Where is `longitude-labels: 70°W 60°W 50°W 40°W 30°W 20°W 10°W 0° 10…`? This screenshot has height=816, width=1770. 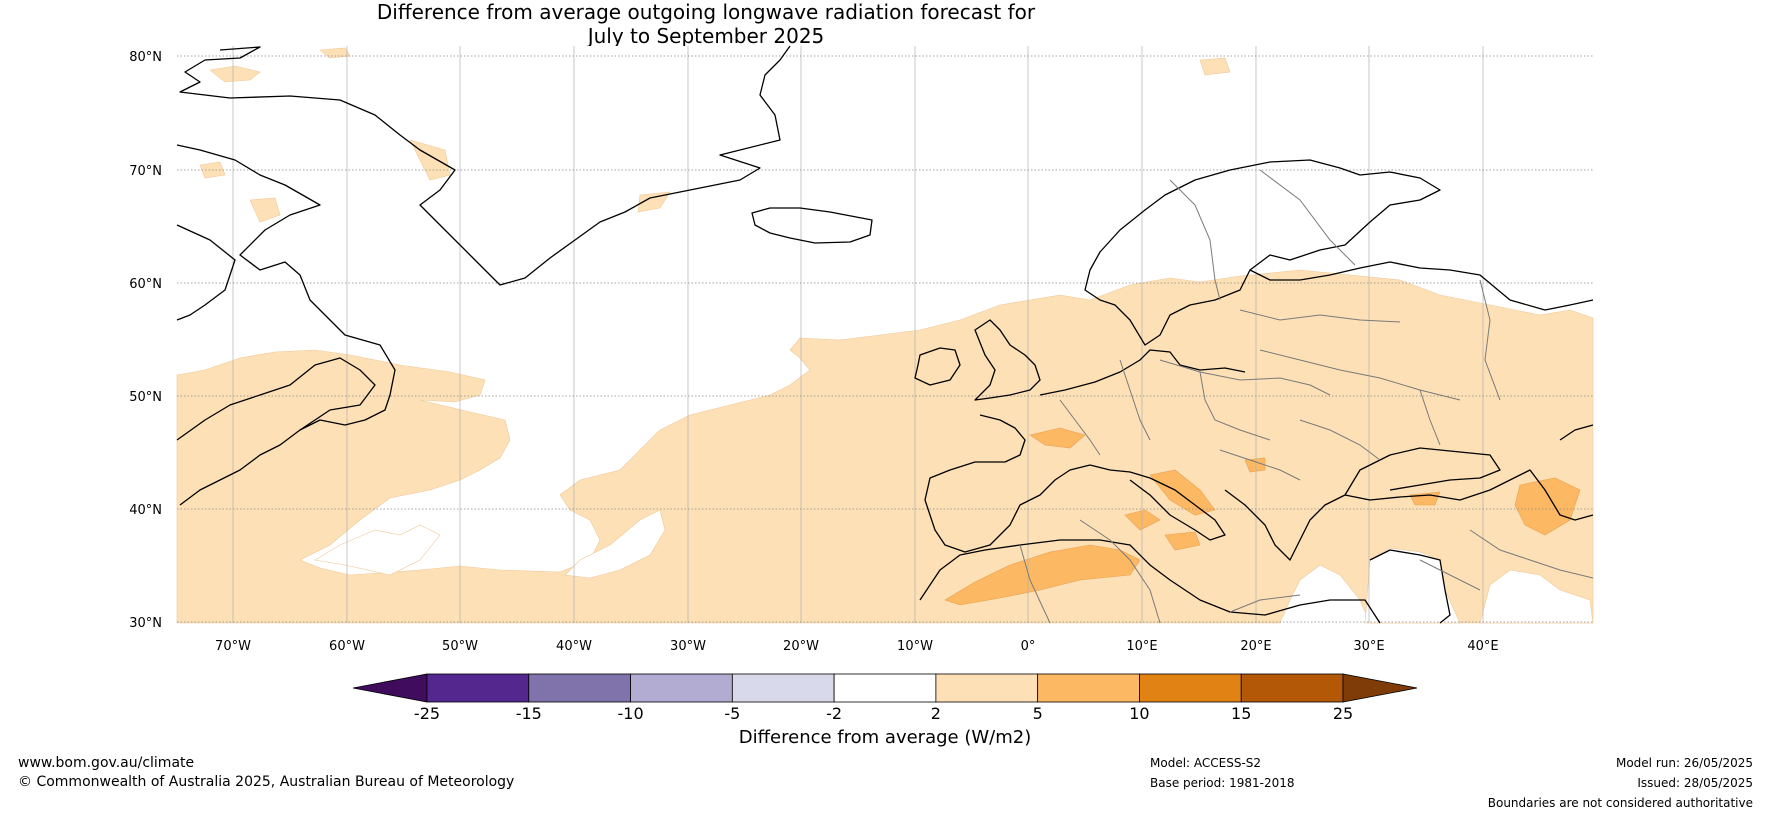
longitude-labels: 70°W 60°W 50°W 40°W 30°W 20°W 10°W 0° 10… is located at coordinates (857, 646).